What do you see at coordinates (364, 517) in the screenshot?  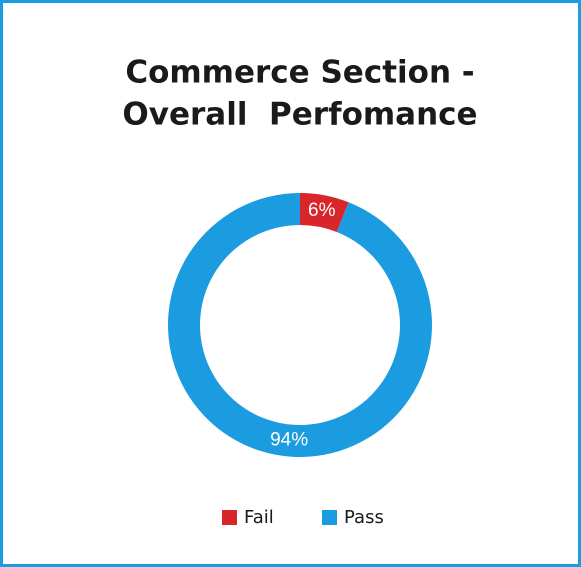 I see `legend-label: Pass` at bounding box center [364, 517].